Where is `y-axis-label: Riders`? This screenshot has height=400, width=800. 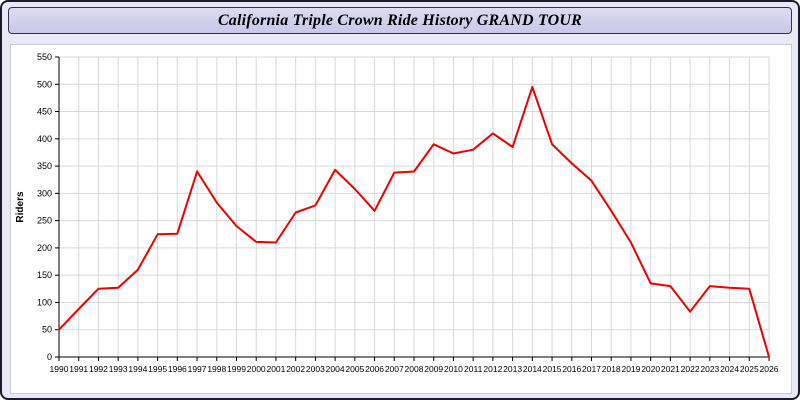
y-axis-label: Riders is located at coordinates (20, 207).